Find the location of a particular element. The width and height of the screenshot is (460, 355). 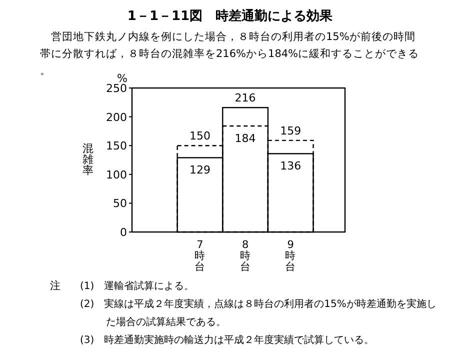

x-tick-label: 7時台 is located at coordinates (200, 256).